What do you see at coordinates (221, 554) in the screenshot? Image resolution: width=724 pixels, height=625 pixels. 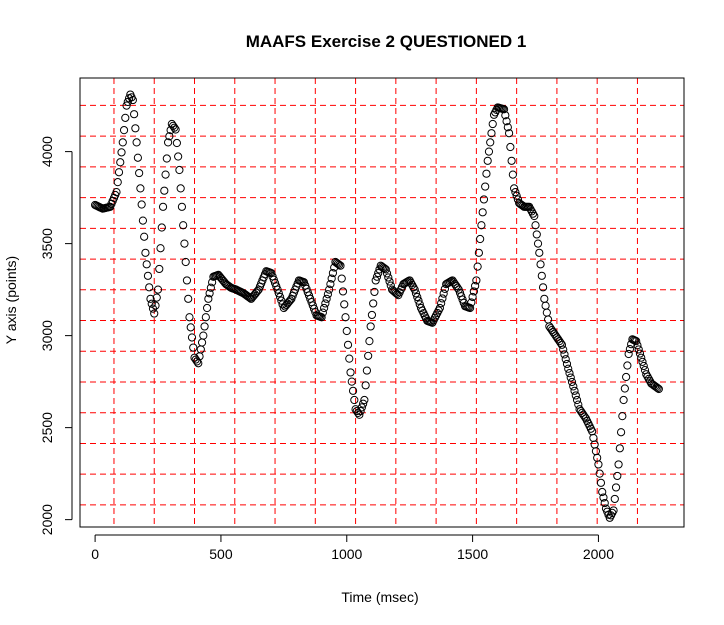 I see `x-tick-label: 500` at bounding box center [221, 554].